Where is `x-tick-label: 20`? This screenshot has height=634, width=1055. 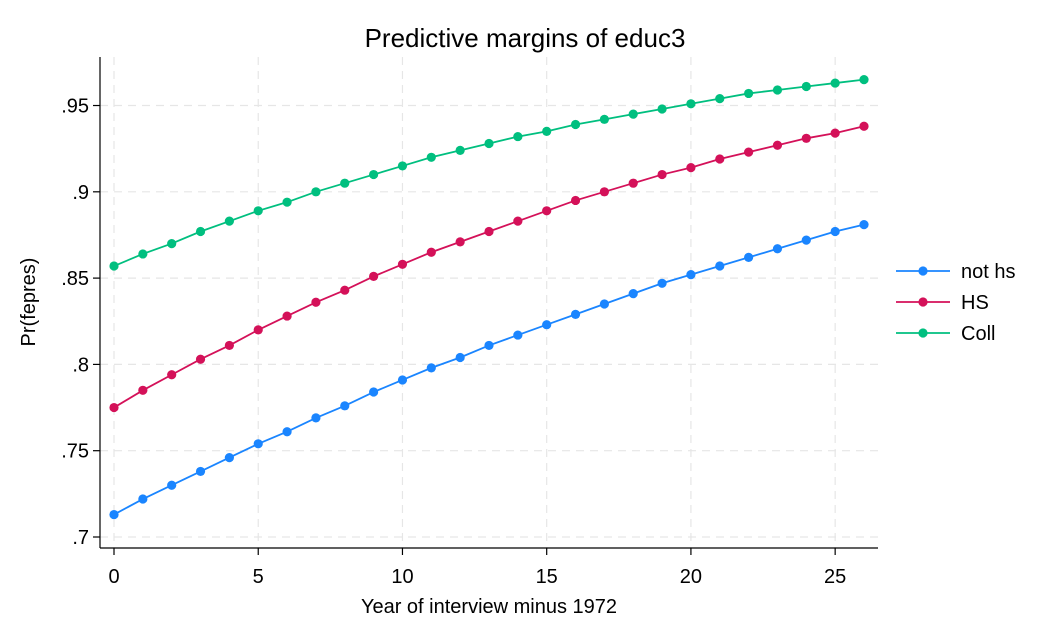
x-tick-label: 20 is located at coordinates (691, 577).